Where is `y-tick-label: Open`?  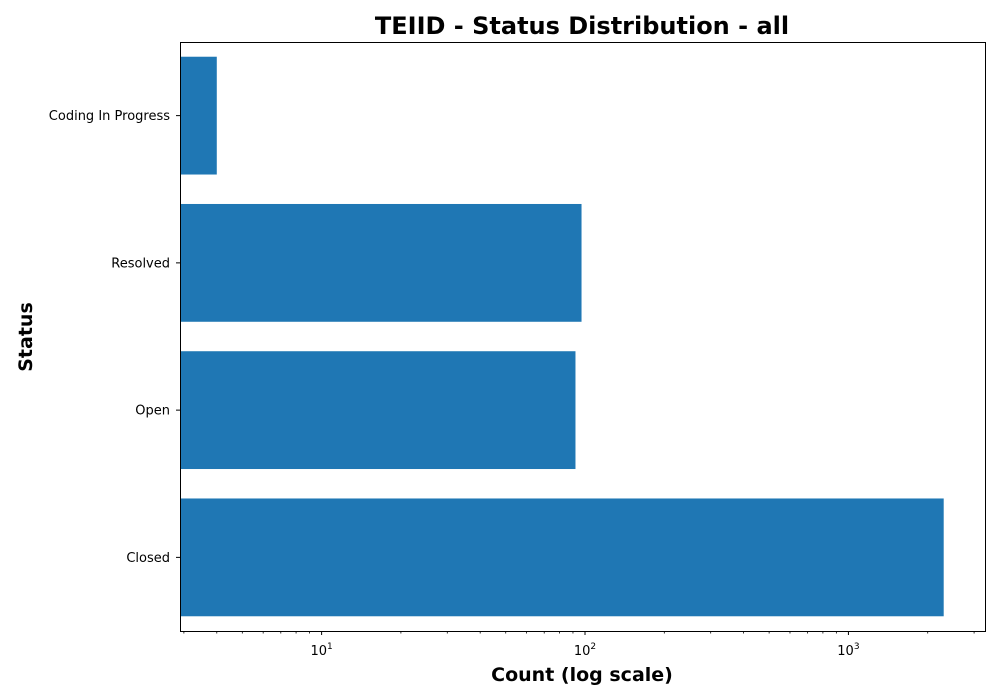
y-tick-label: Open is located at coordinates (152, 411).